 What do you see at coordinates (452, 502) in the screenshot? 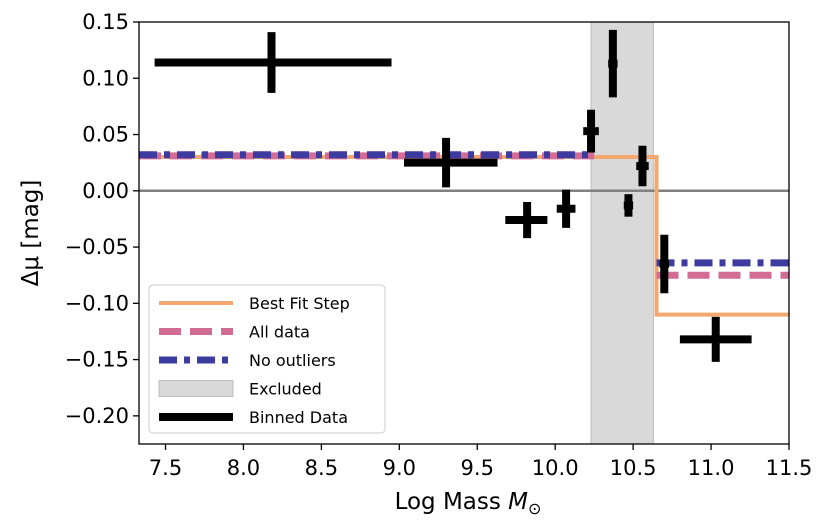
I see `x-axis-label-text: Log Mass` at bounding box center [452, 502].